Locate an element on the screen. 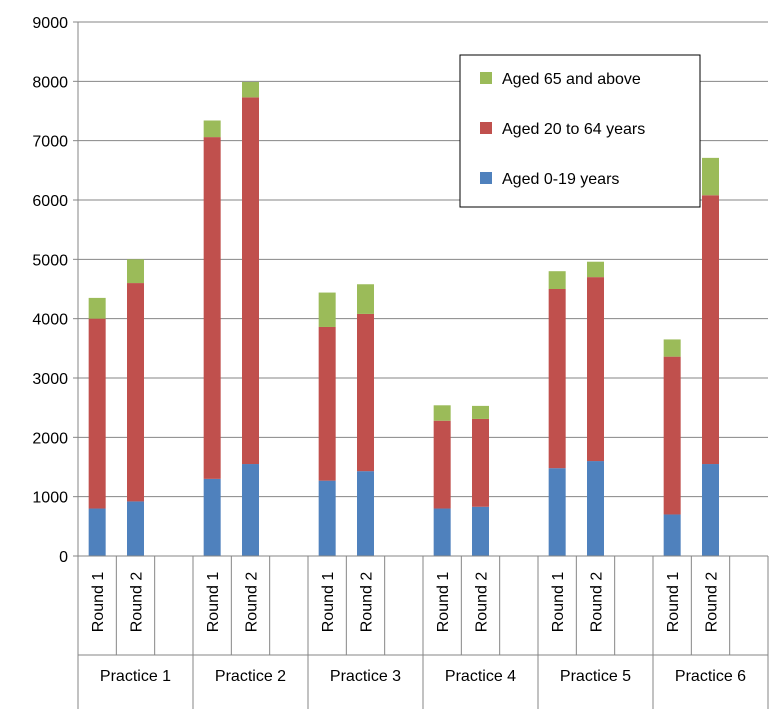 Image resolution: width=771 pixels, height=709 pixels. y-tick-label: 3000 is located at coordinates (50, 379).